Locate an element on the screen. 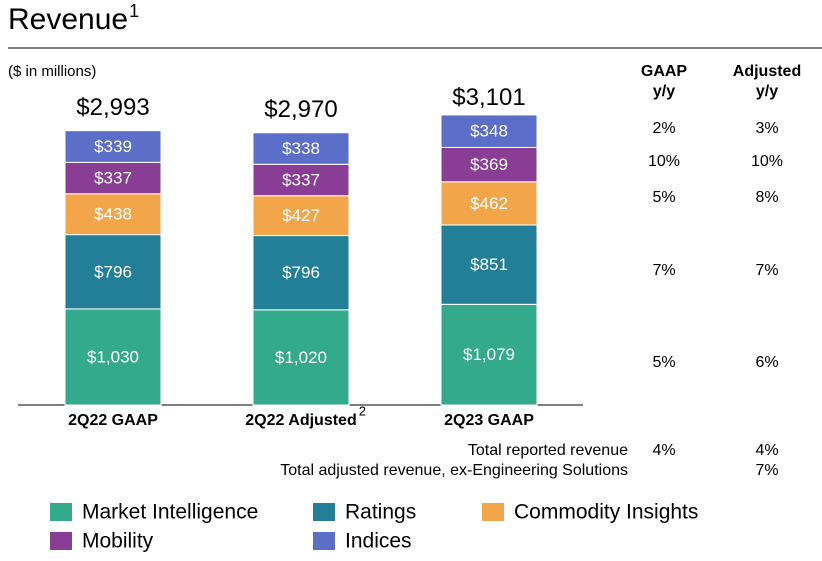 The width and height of the screenshot is (822, 561). adjusted-growth: 10% is located at coordinates (767, 161).